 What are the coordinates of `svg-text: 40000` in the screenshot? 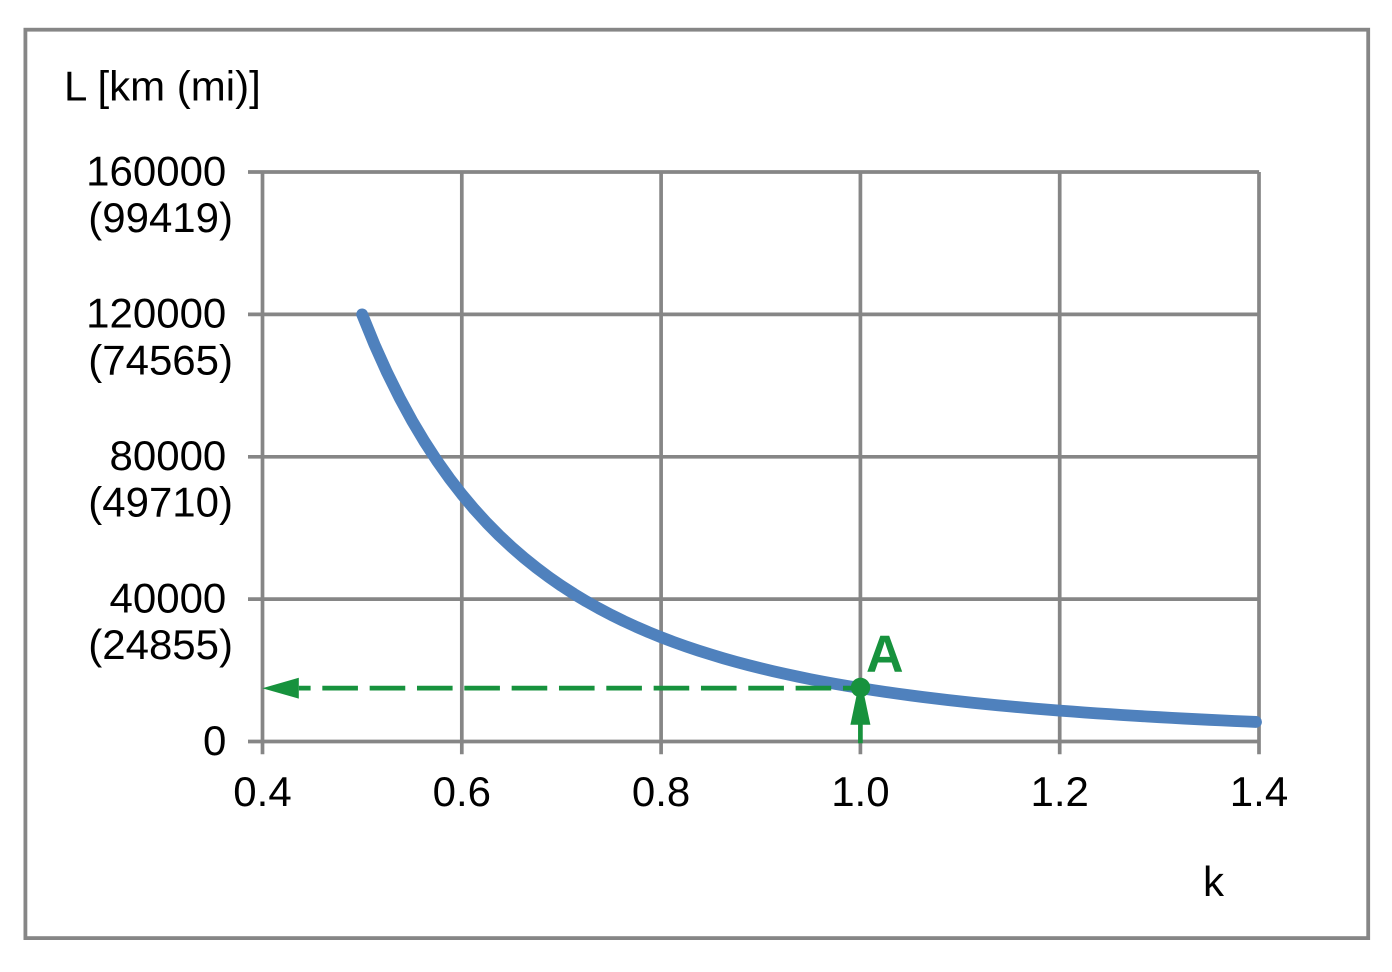 It's located at (168, 597).